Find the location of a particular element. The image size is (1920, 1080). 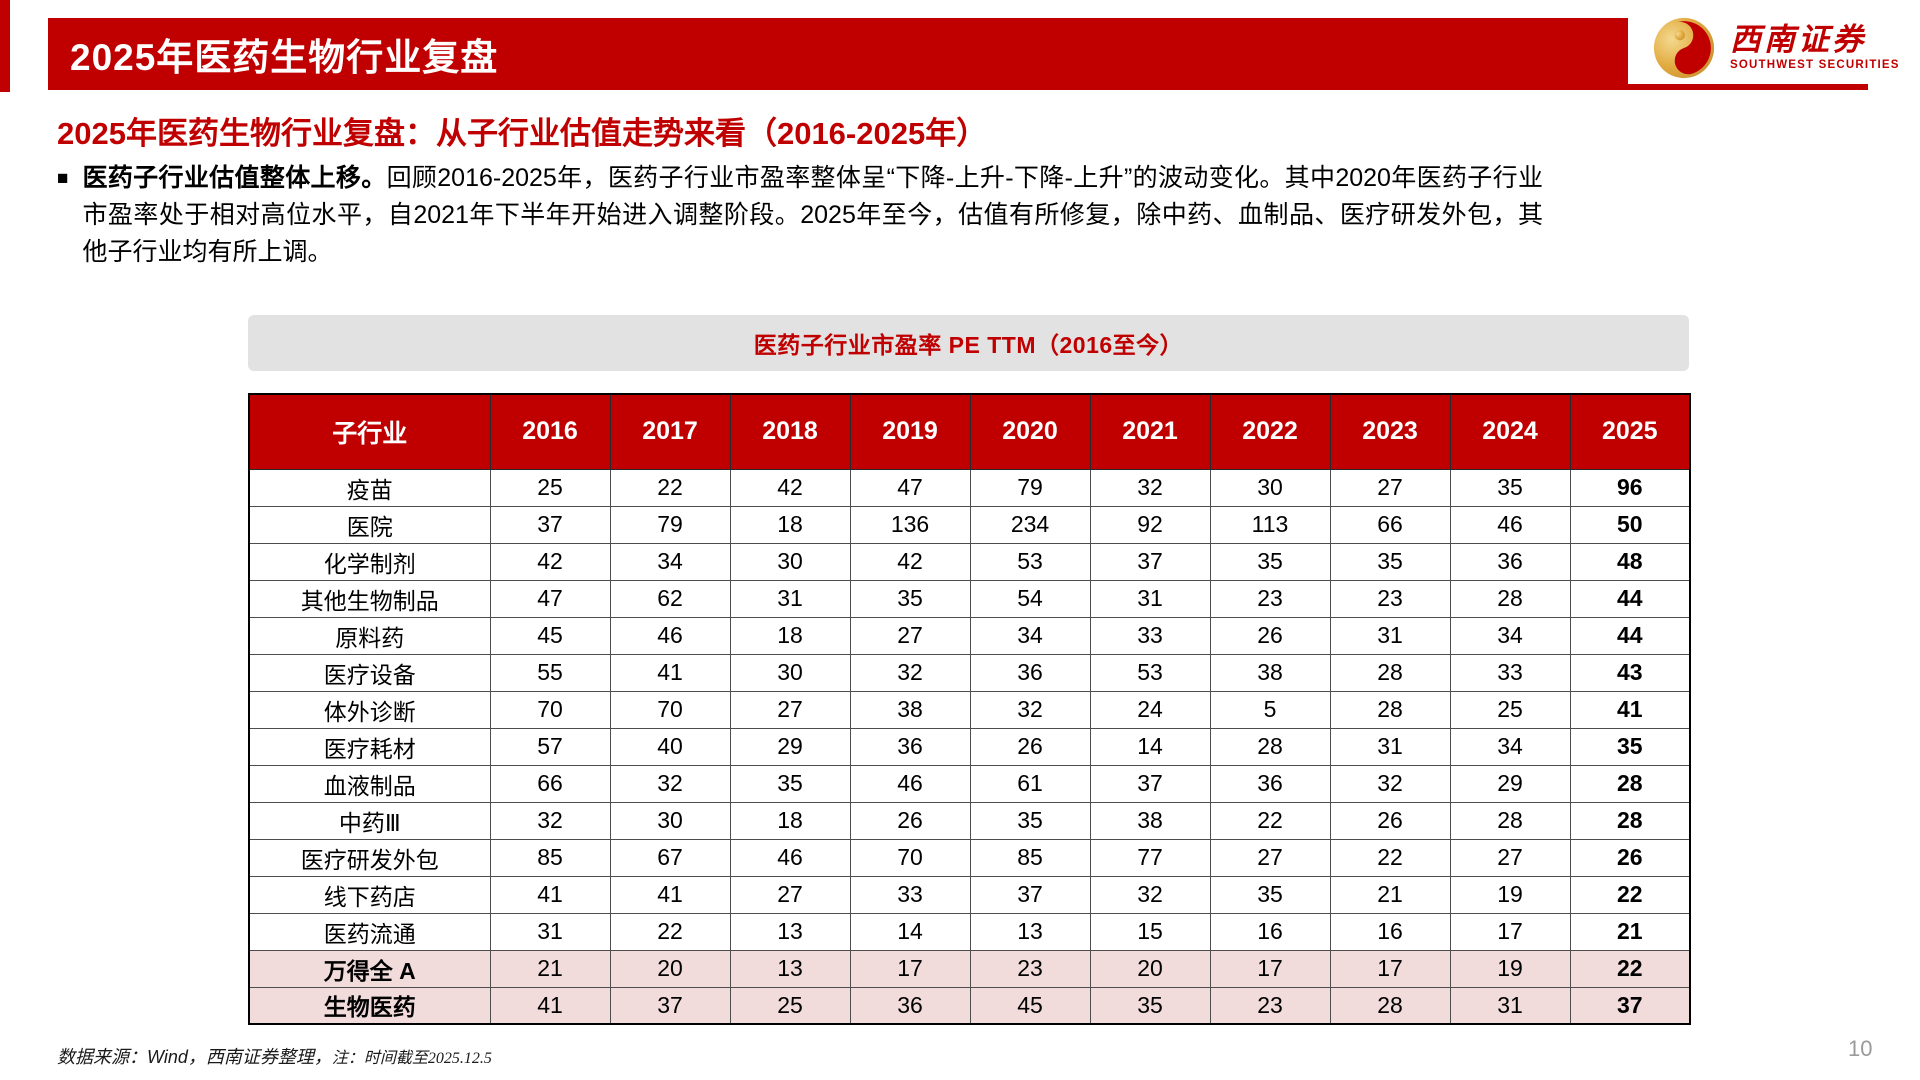

pe-value-cell: 48 is located at coordinates (1630, 561).